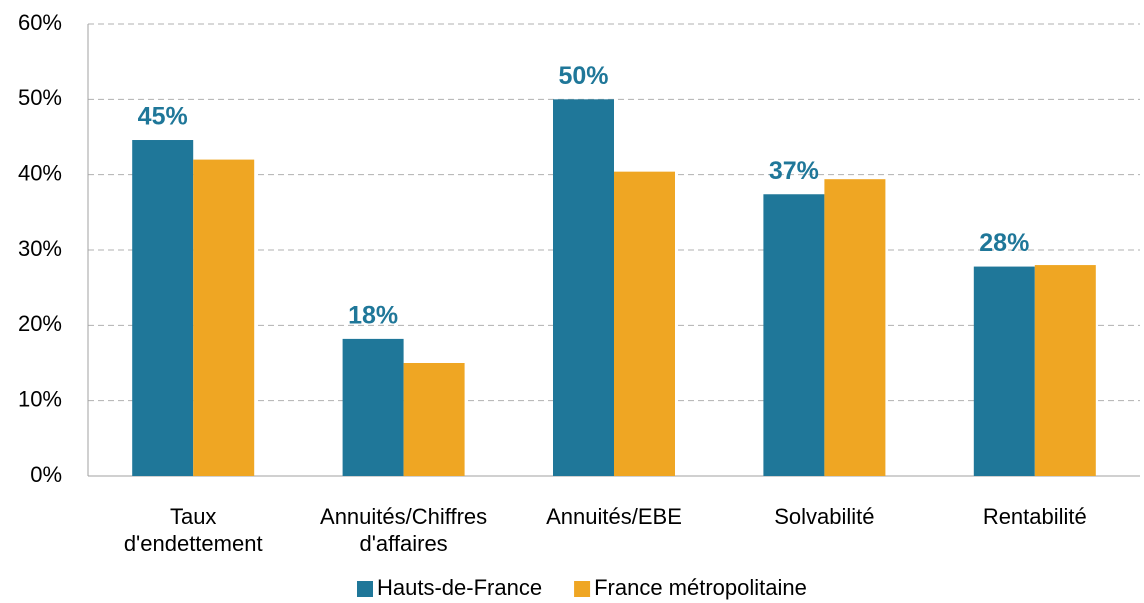 The width and height of the screenshot is (1144, 603). What do you see at coordinates (459, 587) in the screenshot?
I see `legend-label: Hauts-de-France` at bounding box center [459, 587].